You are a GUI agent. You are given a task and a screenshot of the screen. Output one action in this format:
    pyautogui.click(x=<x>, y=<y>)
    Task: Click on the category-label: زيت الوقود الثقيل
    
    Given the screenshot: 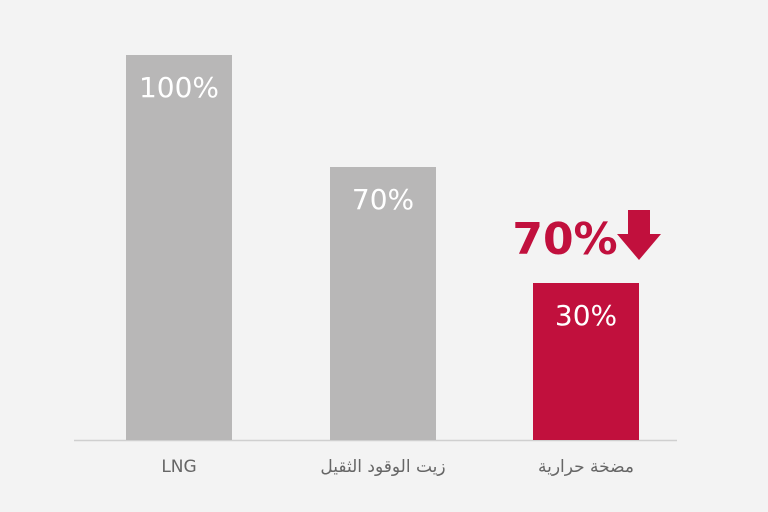 What is the action you would take?
    pyautogui.click(x=382, y=467)
    